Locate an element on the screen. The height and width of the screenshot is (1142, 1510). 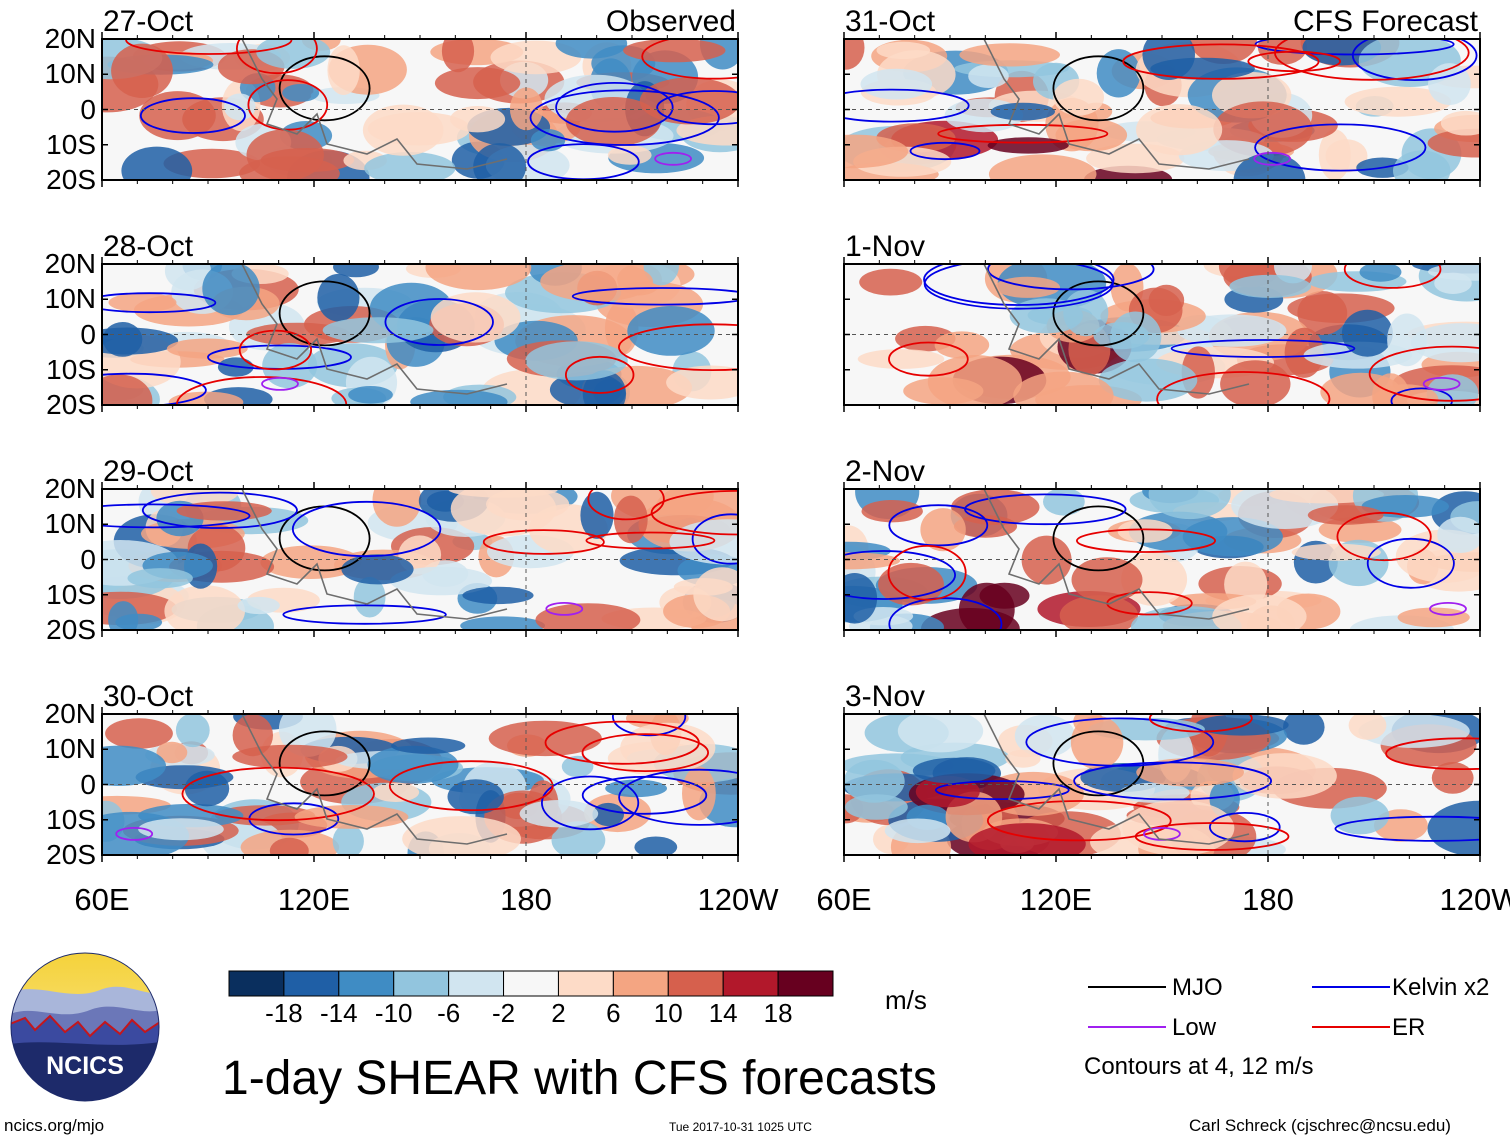
y-tick-label: 10S is located at coordinates (71, 144).